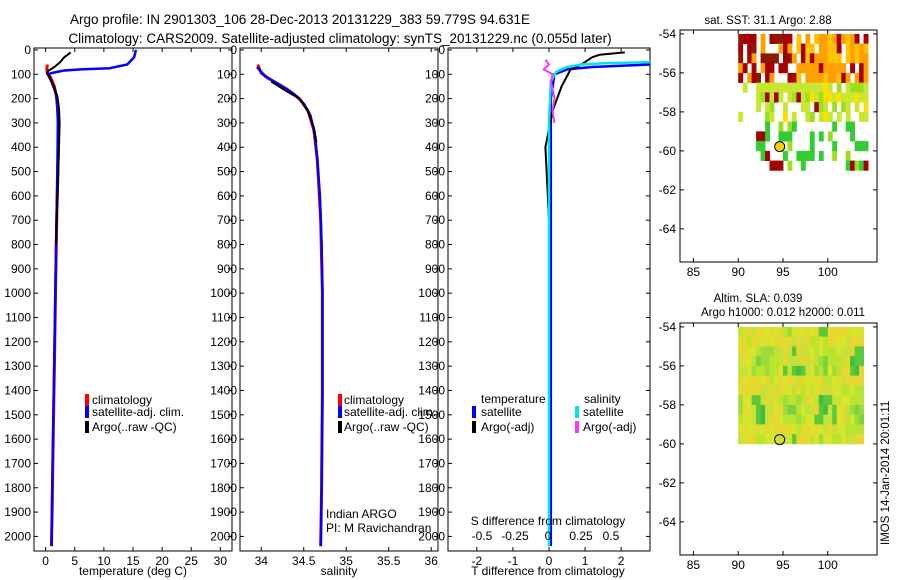  I want to click on depth-tick-label: 1600, so click(17, 439).